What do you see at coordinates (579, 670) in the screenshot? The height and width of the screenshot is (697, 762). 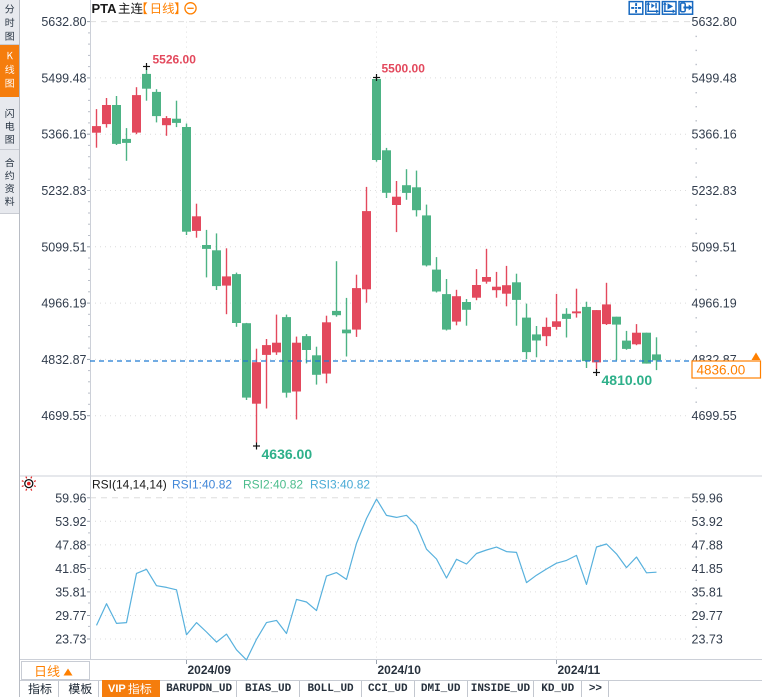 I see `svg-text: 2024/11` at bounding box center [579, 670].